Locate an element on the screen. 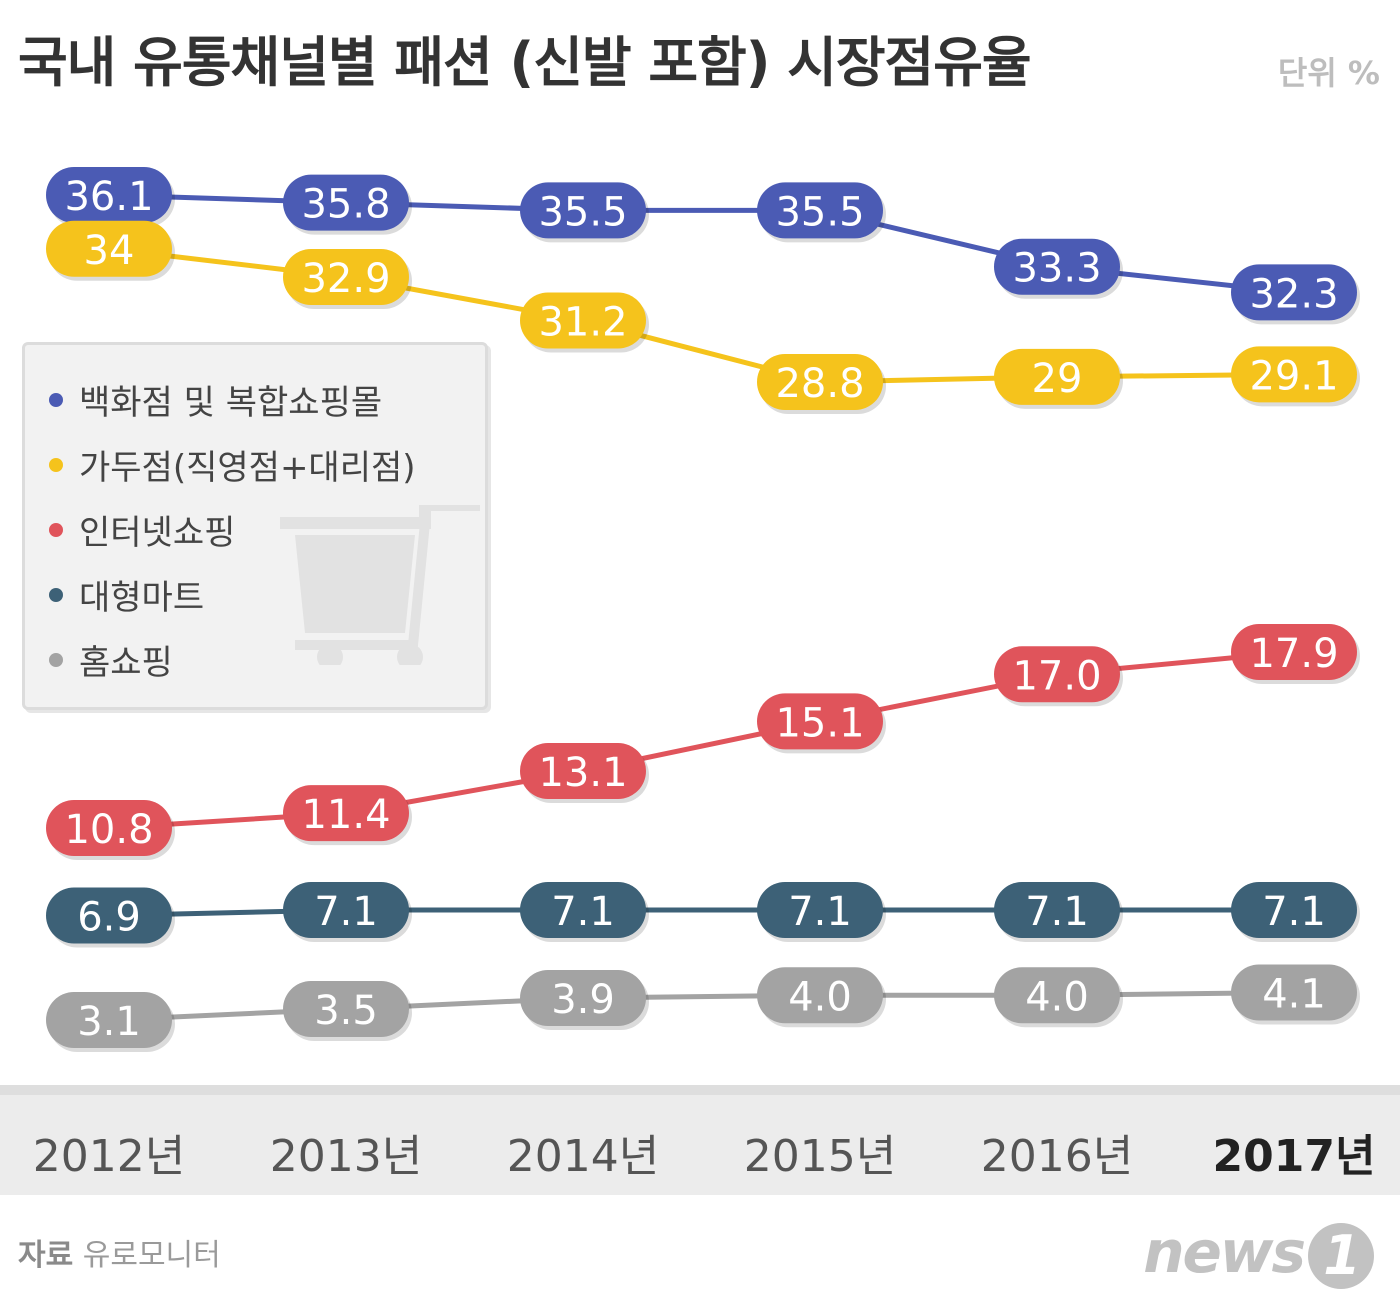  data-point: 3.5 is located at coordinates (347, 1011).